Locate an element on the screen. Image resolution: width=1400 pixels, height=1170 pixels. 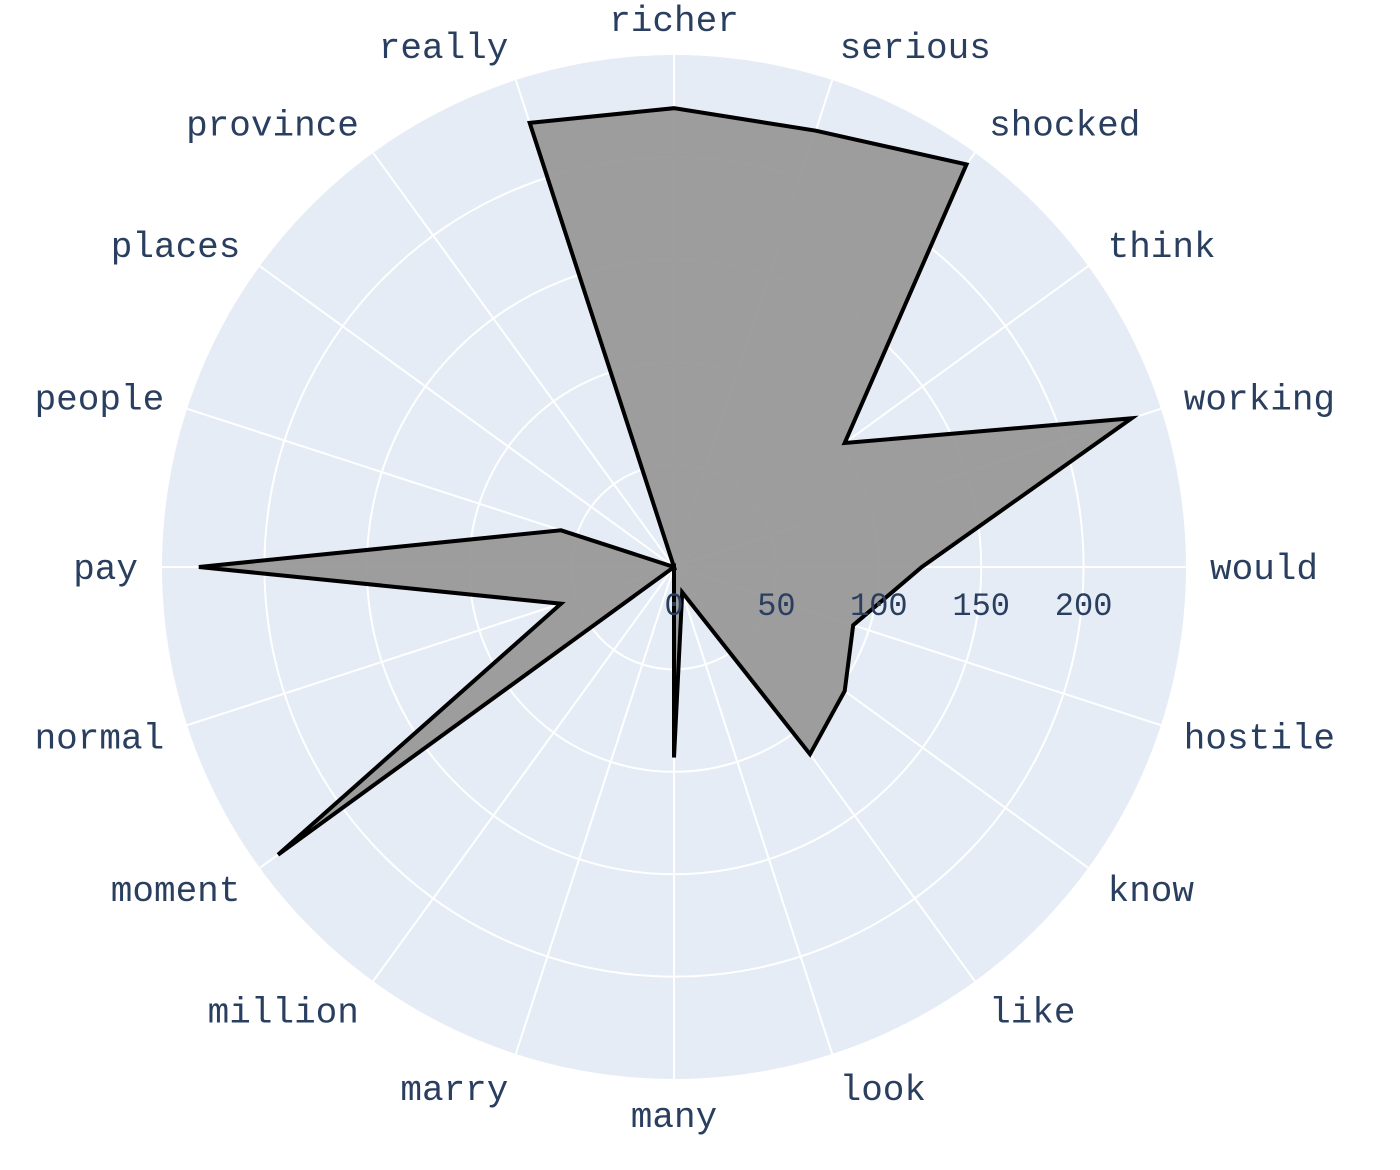
category-label-normal: normal is located at coordinates (100, 738).